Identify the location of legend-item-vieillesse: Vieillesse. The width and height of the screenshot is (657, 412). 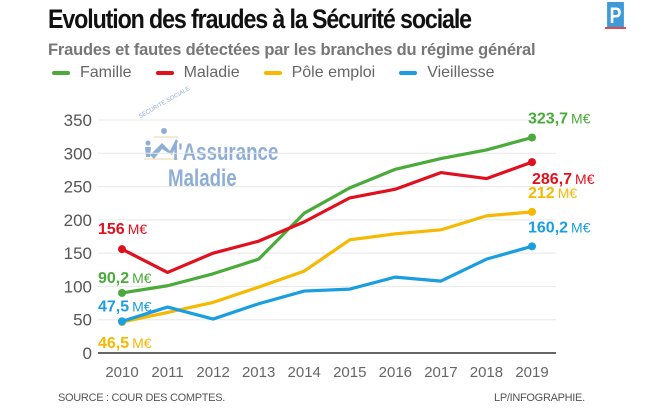
(447, 73).